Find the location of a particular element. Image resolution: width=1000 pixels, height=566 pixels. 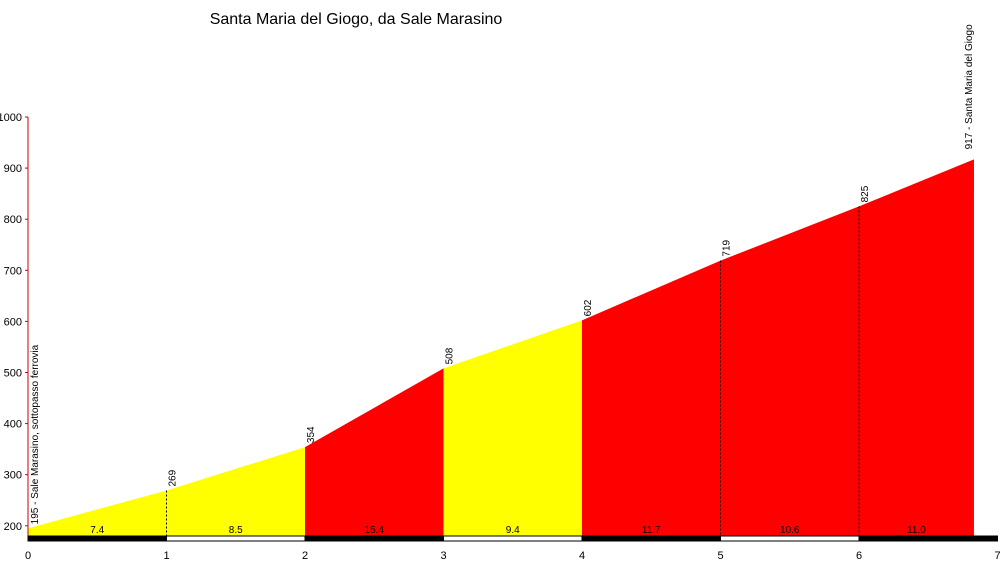

y-tick-label-400: 400 is located at coordinates (13, 425).